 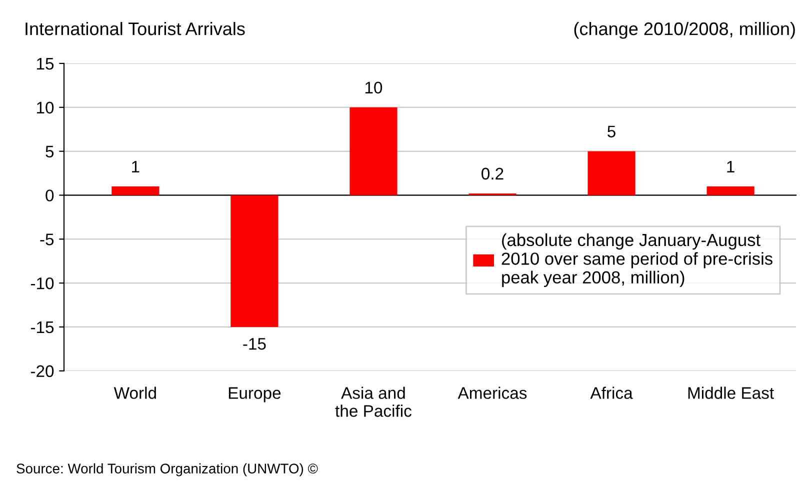 What do you see at coordinates (50, 196) in the screenshot?
I see `y-tick-label: 0` at bounding box center [50, 196].